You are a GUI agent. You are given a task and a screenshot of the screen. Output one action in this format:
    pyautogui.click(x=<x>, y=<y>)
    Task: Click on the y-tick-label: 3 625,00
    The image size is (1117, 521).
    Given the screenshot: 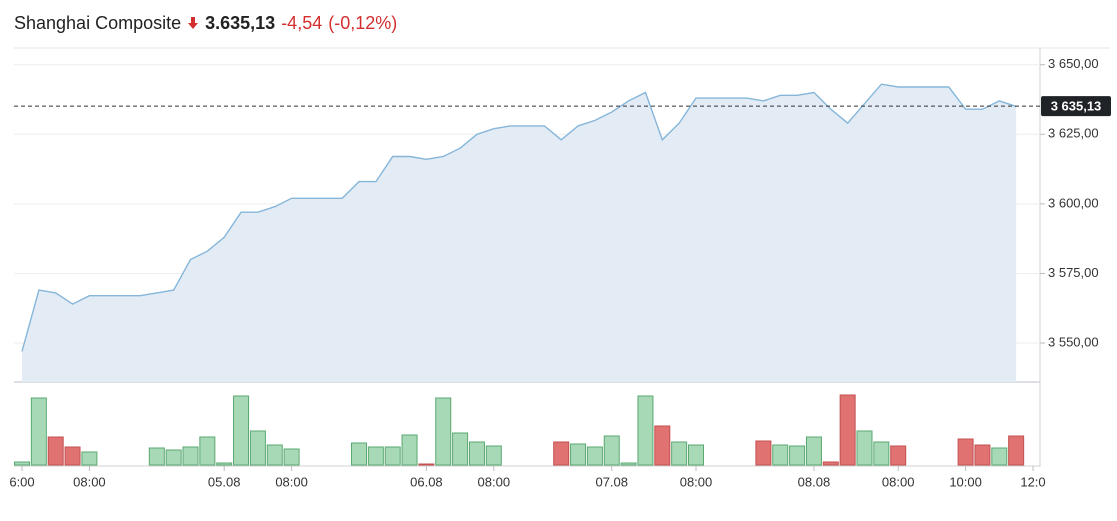 What is the action you would take?
    pyautogui.click(x=1073, y=133)
    